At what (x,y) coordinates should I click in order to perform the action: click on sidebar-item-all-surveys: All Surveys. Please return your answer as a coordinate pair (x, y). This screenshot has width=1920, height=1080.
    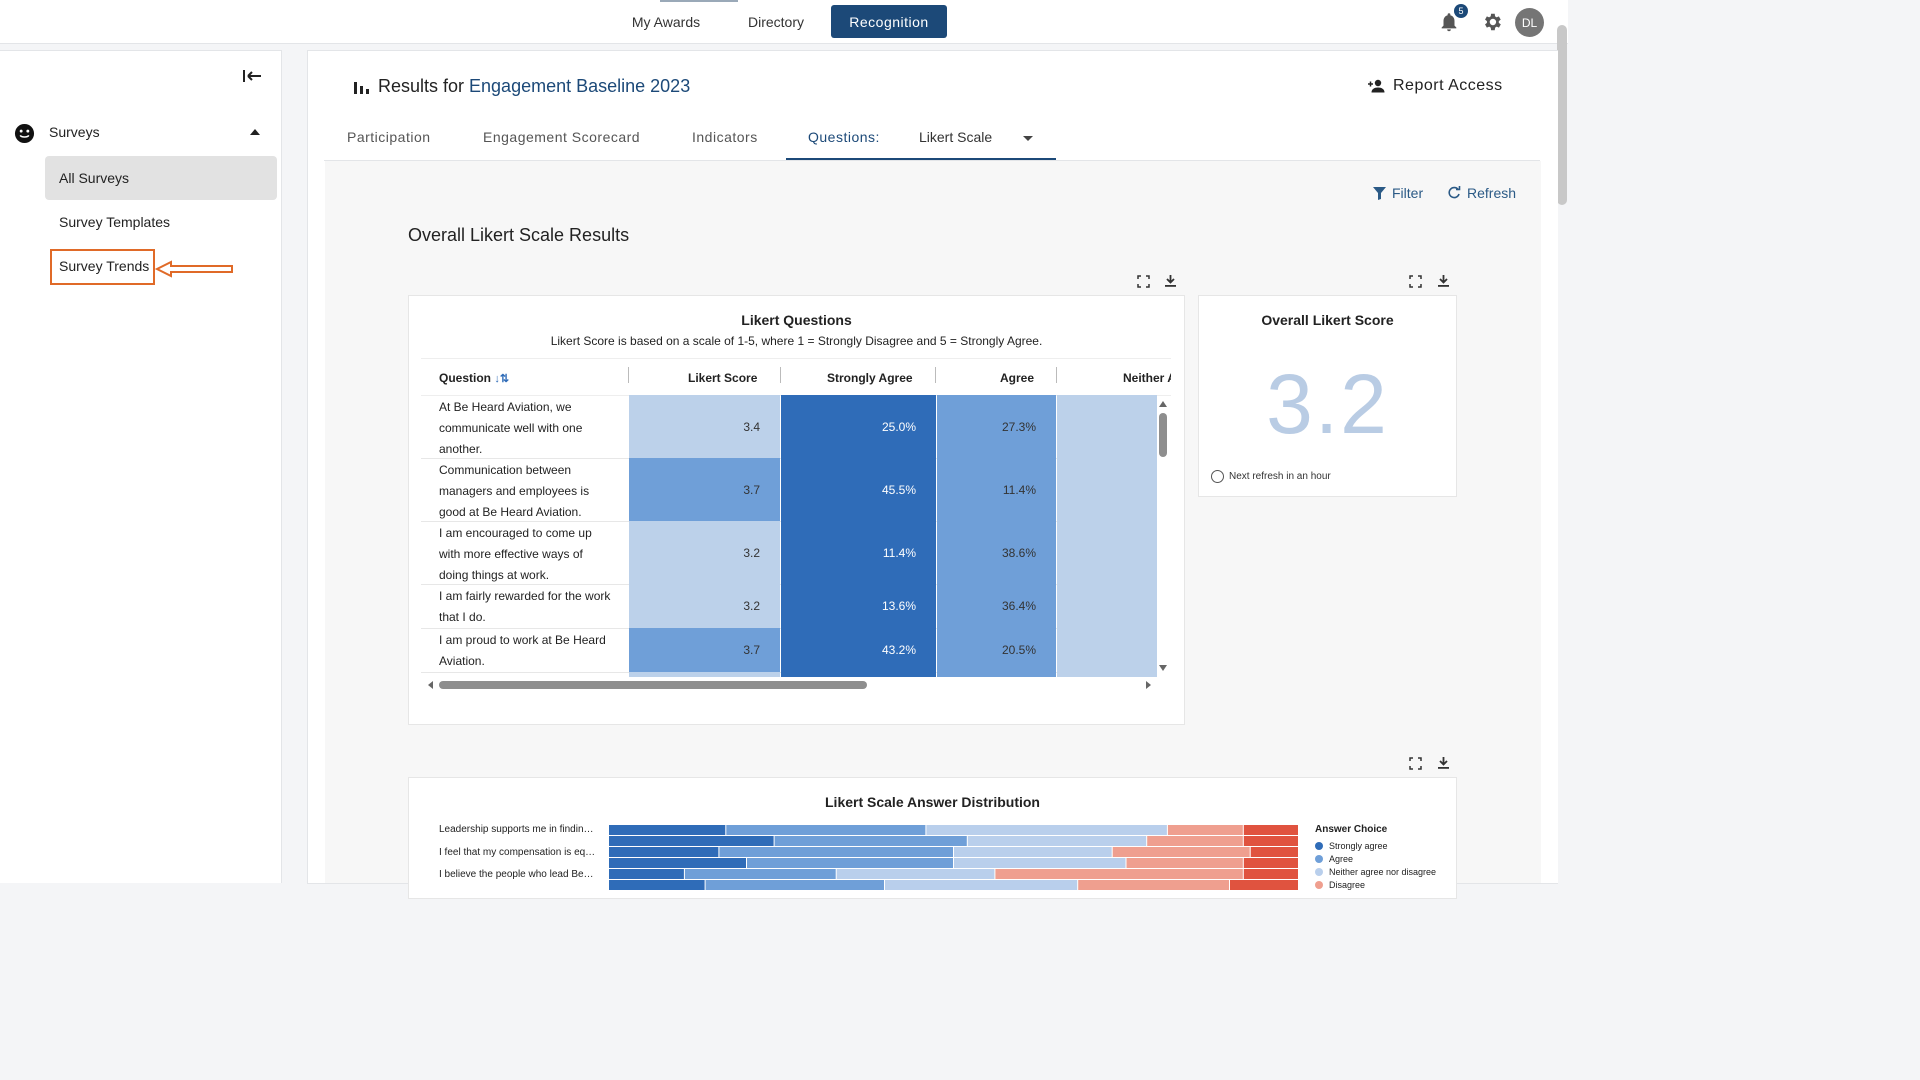
    Looking at the image, I should click on (161, 178).